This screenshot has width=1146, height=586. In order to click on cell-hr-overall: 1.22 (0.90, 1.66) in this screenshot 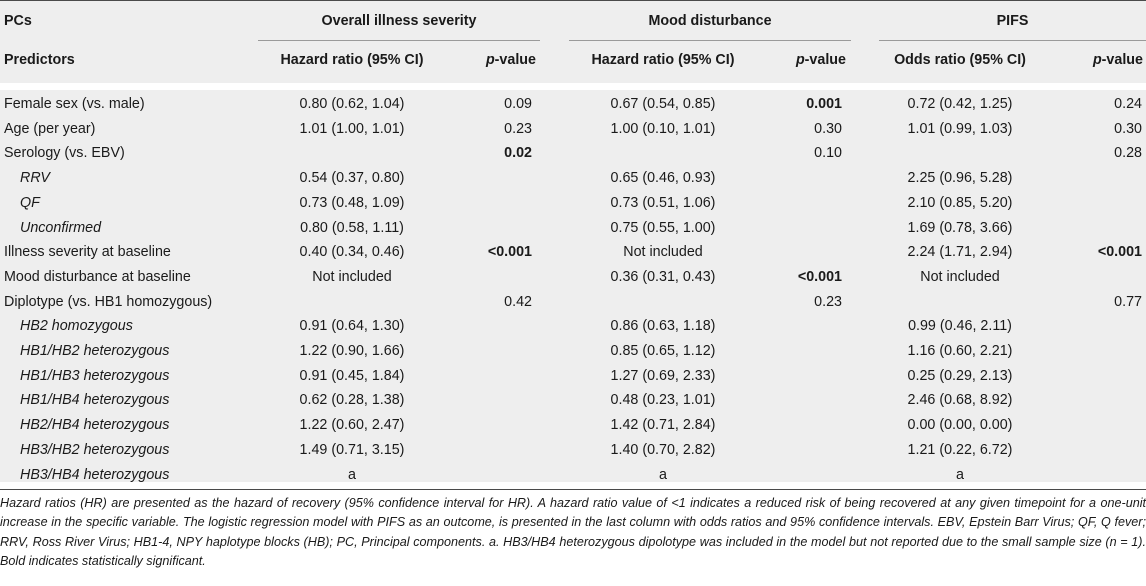, I will do `click(352, 351)`.